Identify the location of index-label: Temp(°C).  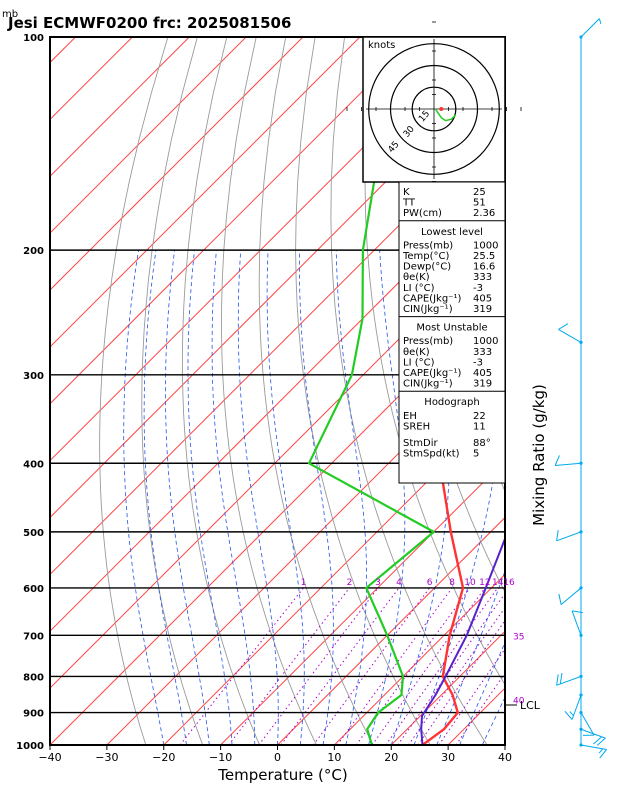
(426, 256).